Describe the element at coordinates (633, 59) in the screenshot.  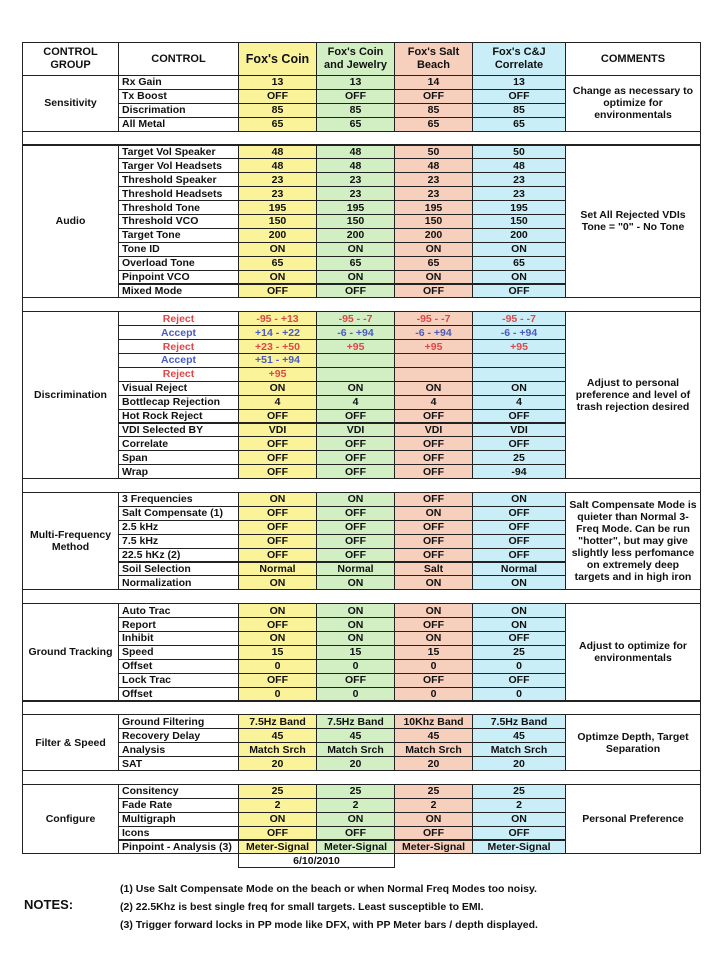
I see `column-header: COMMENTS` at that location.